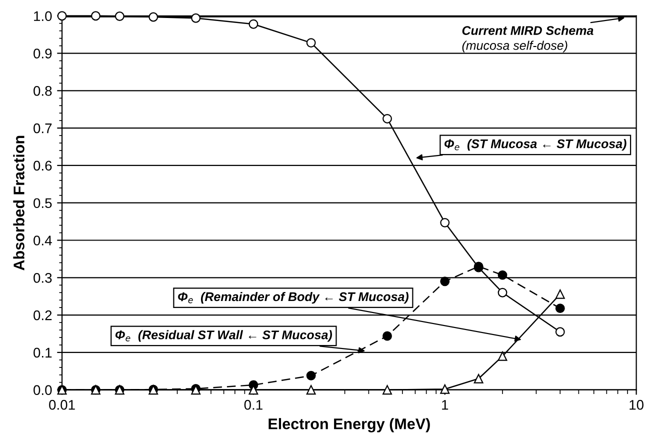 The image size is (646, 441). Describe the element at coordinates (43, 165) in the screenshot. I see `y-tick-label: 0.6` at that location.